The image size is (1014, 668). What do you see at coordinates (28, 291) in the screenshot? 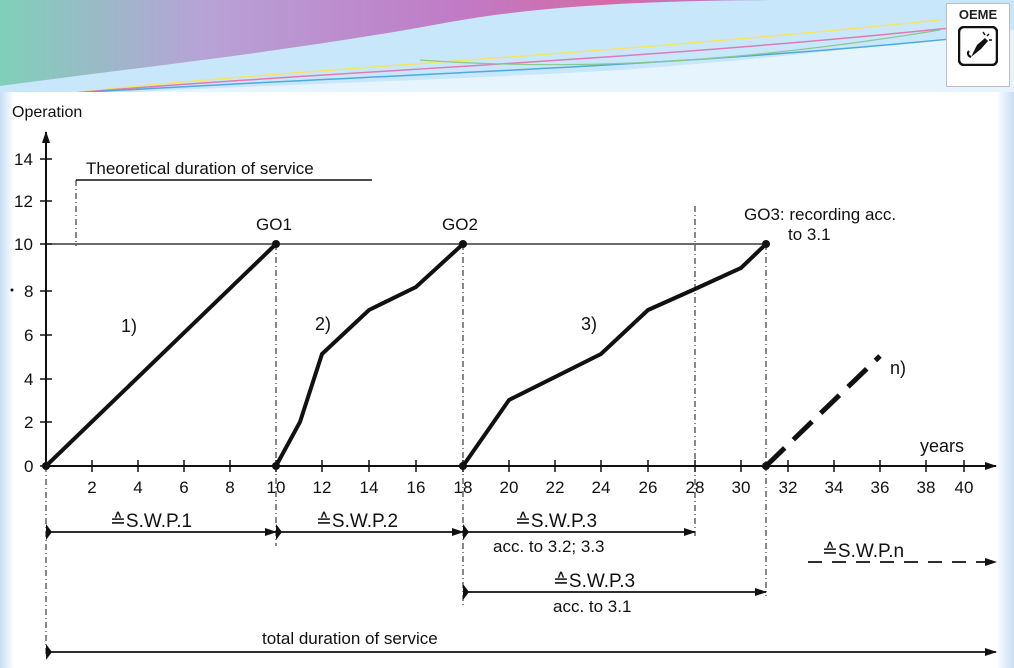
I see `y-tick-label: 8` at bounding box center [28, 291].